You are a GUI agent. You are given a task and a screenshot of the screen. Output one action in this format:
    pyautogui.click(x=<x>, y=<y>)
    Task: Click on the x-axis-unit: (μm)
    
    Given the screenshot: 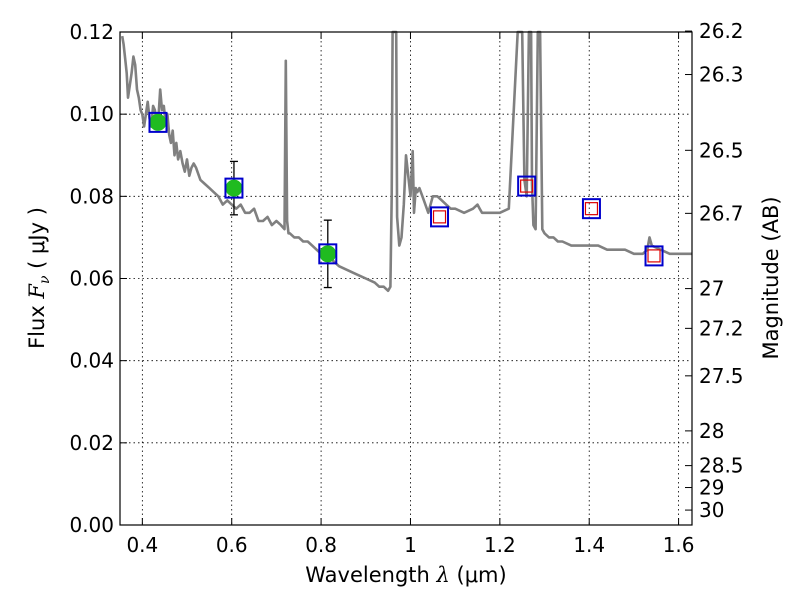 What is the action you would take?
    pyautogui.click(x=478, y=575)
    